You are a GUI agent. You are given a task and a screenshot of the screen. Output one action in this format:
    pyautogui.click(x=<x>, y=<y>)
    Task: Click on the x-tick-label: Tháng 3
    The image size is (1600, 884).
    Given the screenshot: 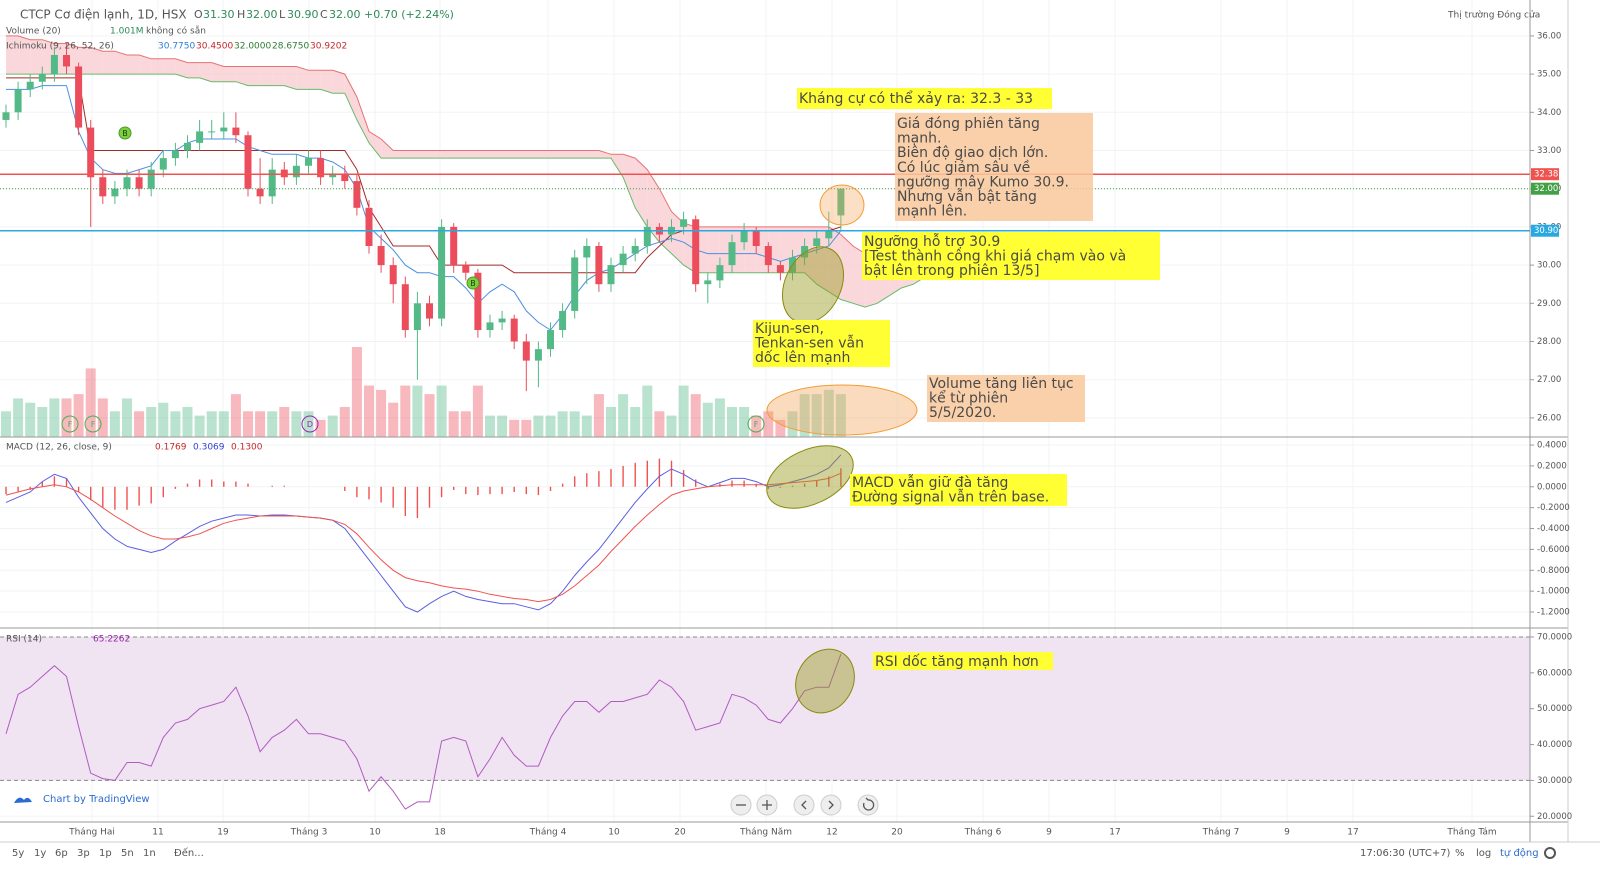 What is the action you would take?
    pyautogui.click(x=309, y=833)
    